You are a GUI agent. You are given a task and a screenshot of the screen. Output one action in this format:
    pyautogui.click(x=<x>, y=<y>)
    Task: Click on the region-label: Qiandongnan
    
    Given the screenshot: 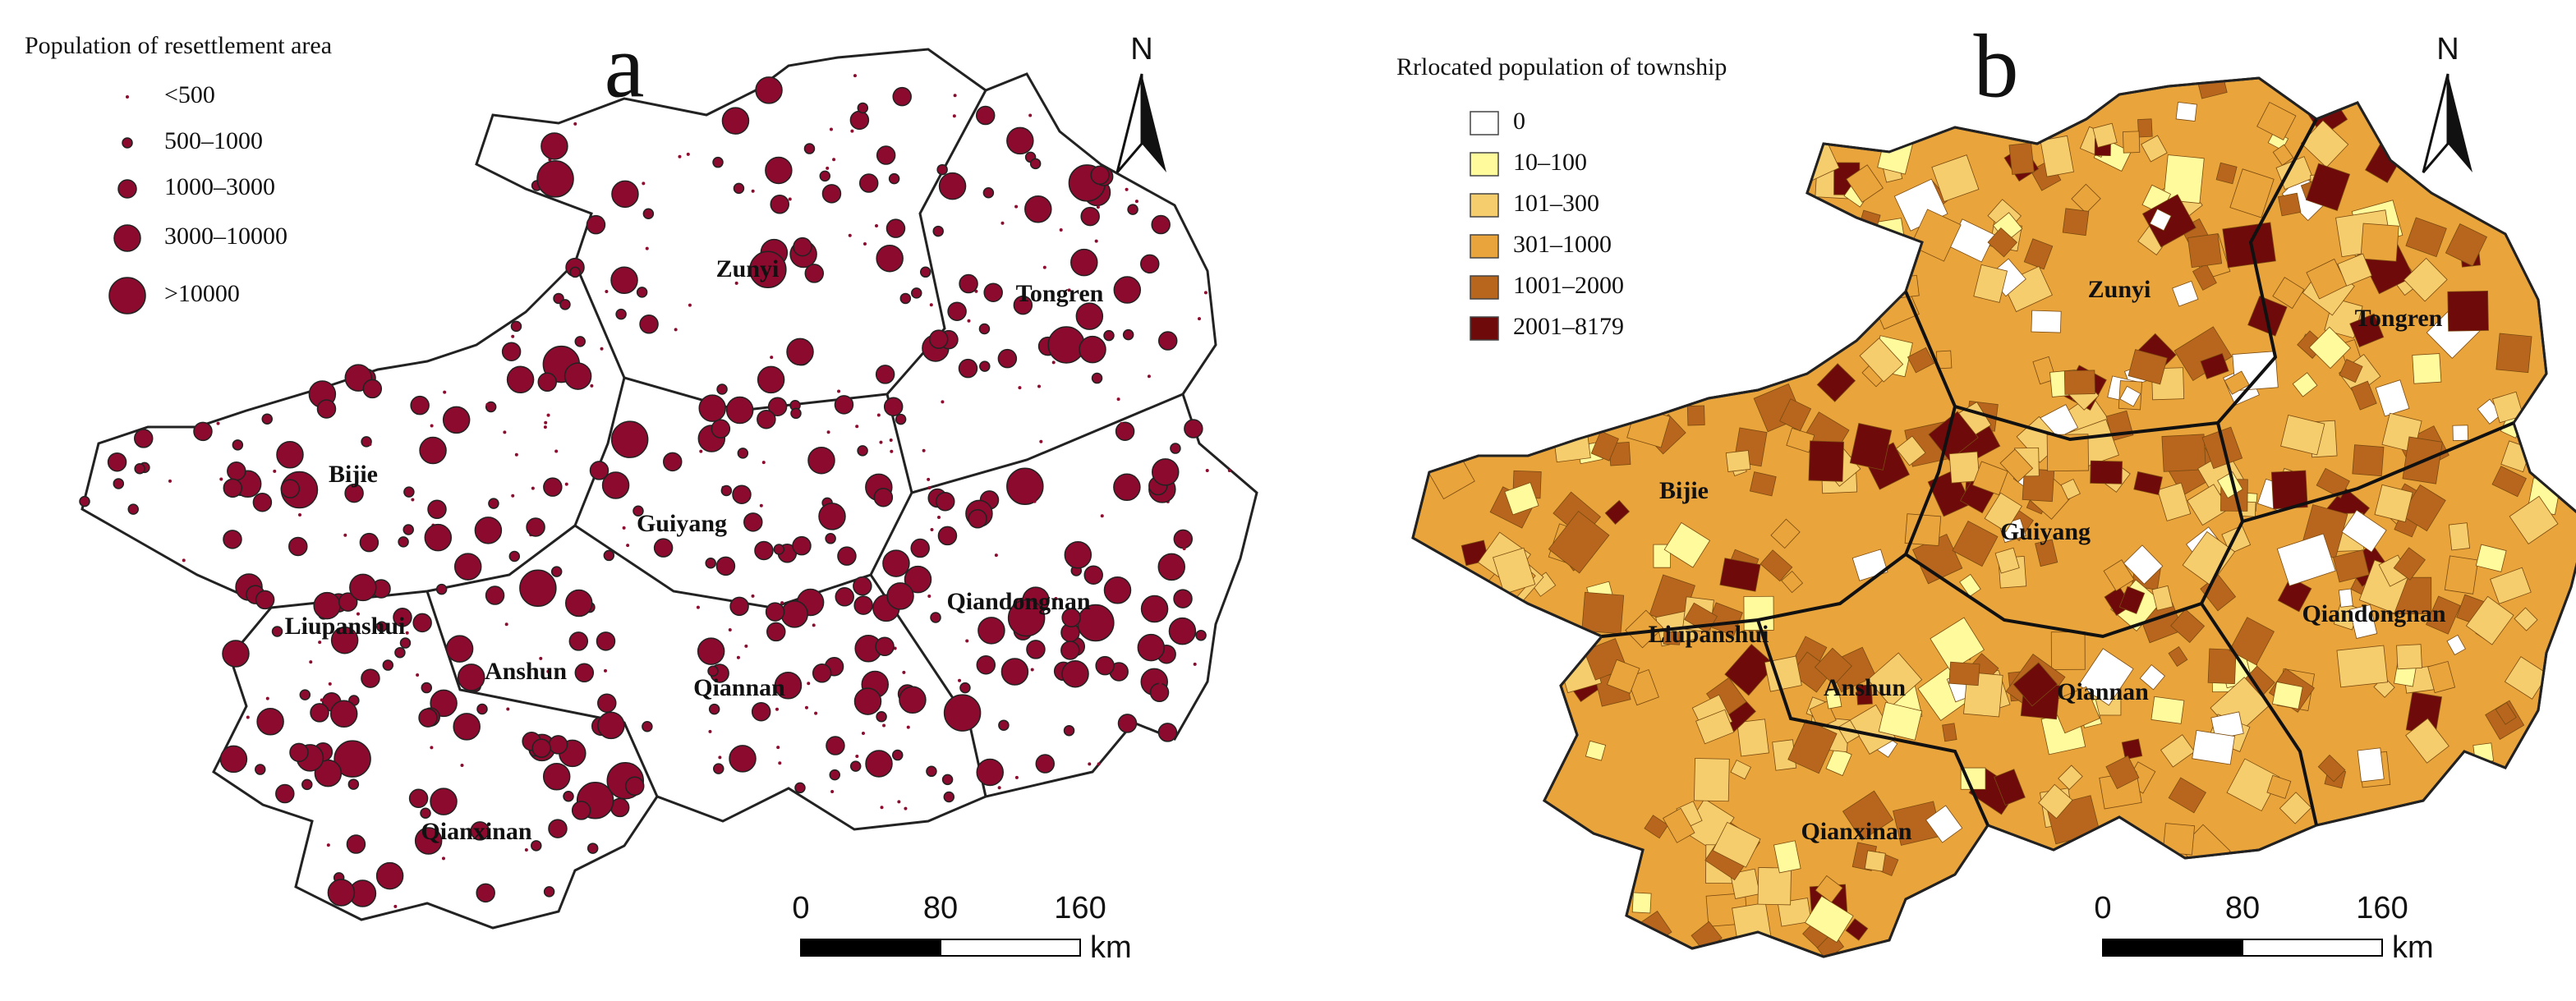 What is the action you would take?
    pyautogui.click(x=2373, y=614)
    